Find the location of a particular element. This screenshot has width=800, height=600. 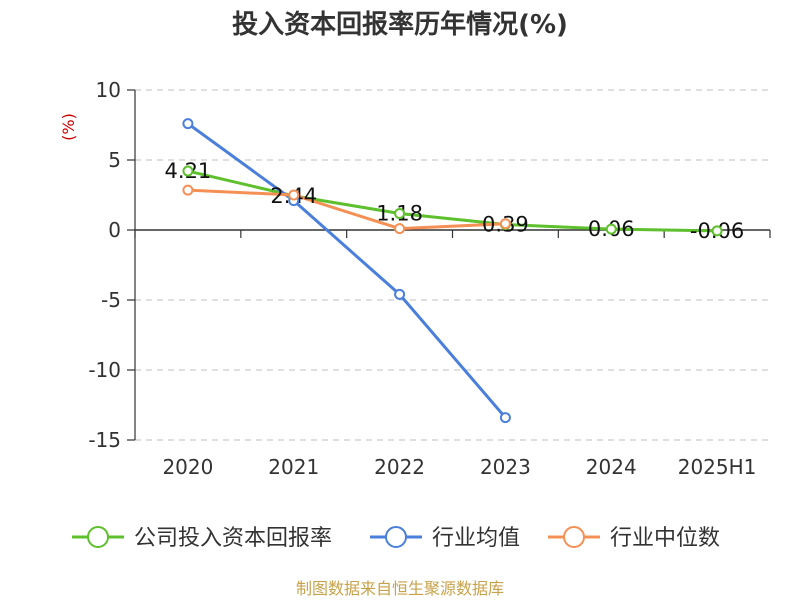

x-tick-label: 2020 is located at coordinates (187, 467).